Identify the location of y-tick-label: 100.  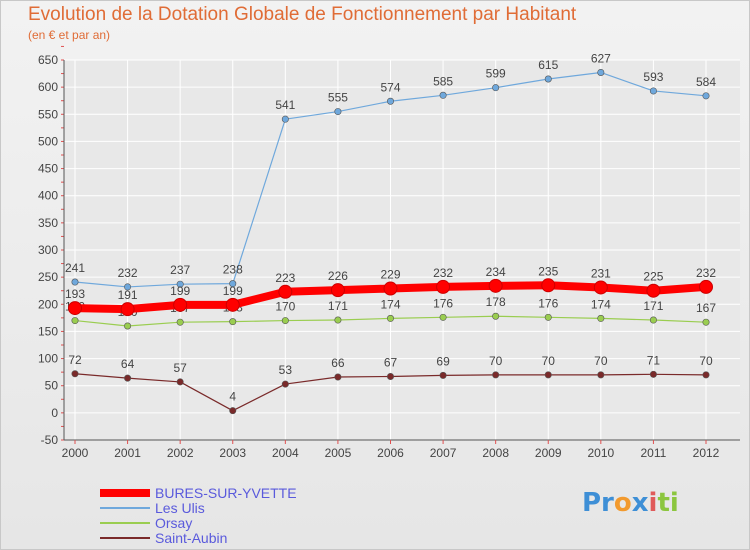
(48, 359).